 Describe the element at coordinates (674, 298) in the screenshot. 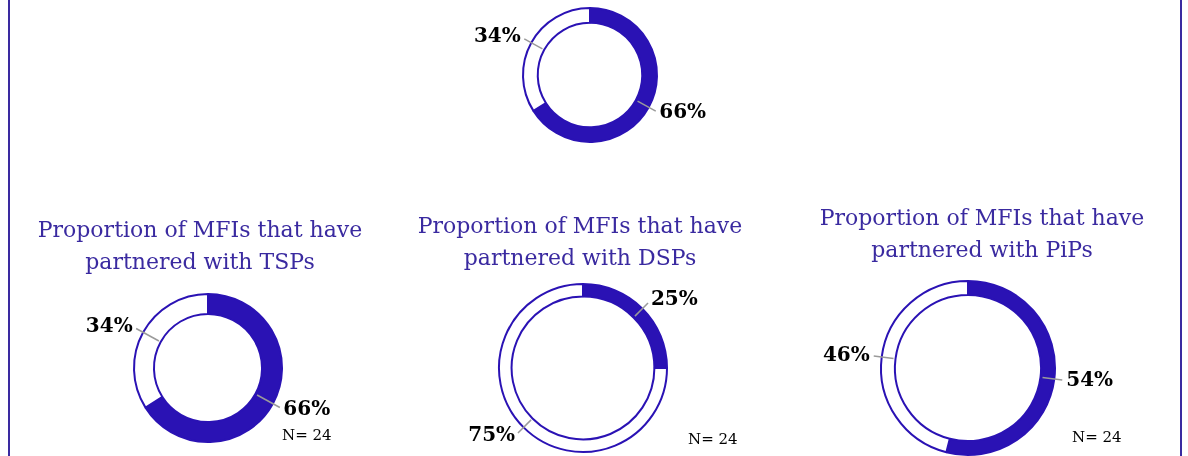

I see `data-label: 25%` at that location.